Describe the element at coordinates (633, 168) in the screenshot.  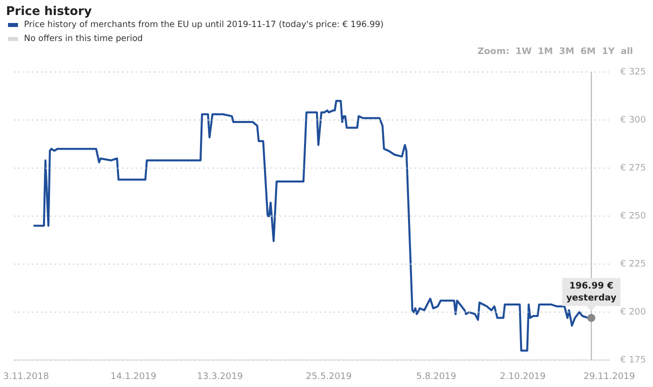
I see `y-tick-label: € 275` at that location.